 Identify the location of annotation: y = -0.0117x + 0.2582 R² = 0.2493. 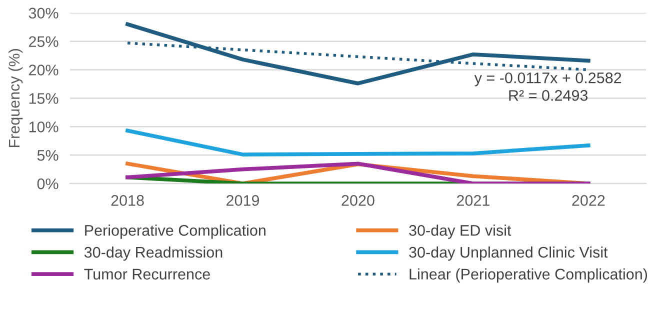
(548, 86).